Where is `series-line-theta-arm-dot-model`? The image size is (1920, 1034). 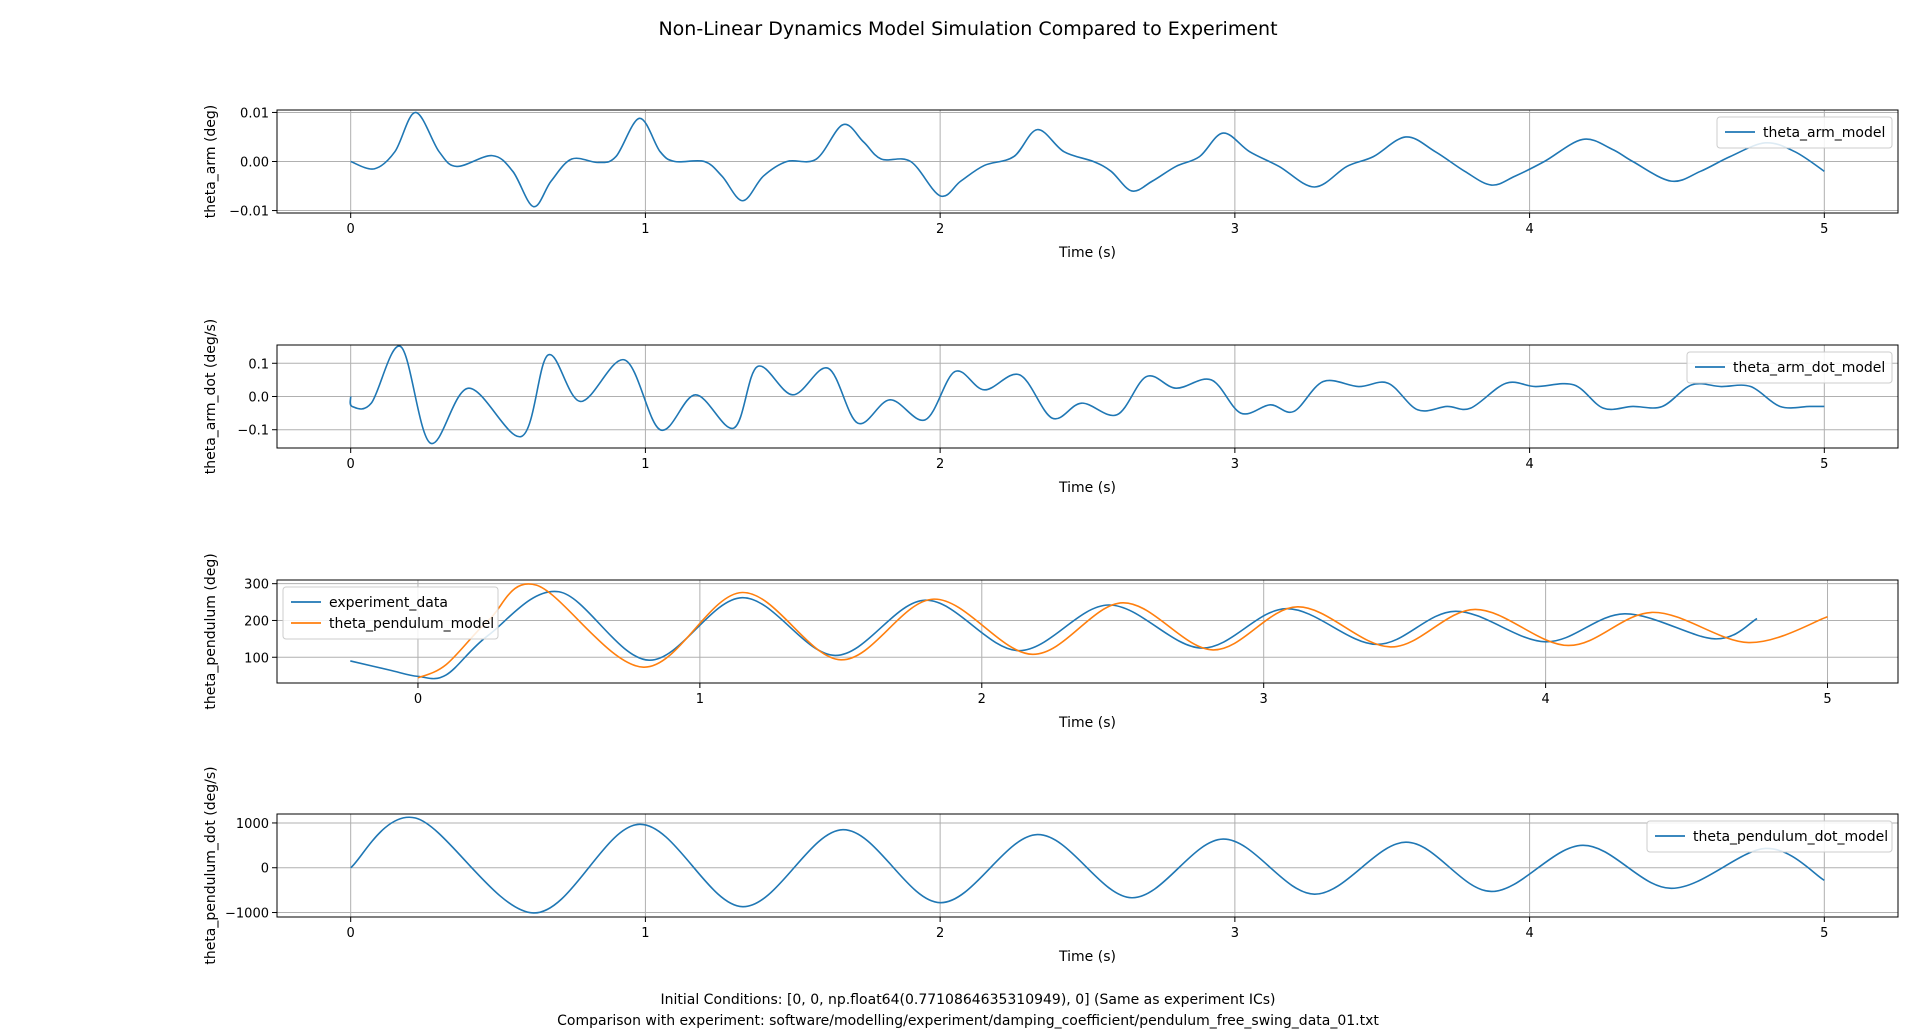
series-line-theta-arm-dot-model is located at coordinates (1087, 394).